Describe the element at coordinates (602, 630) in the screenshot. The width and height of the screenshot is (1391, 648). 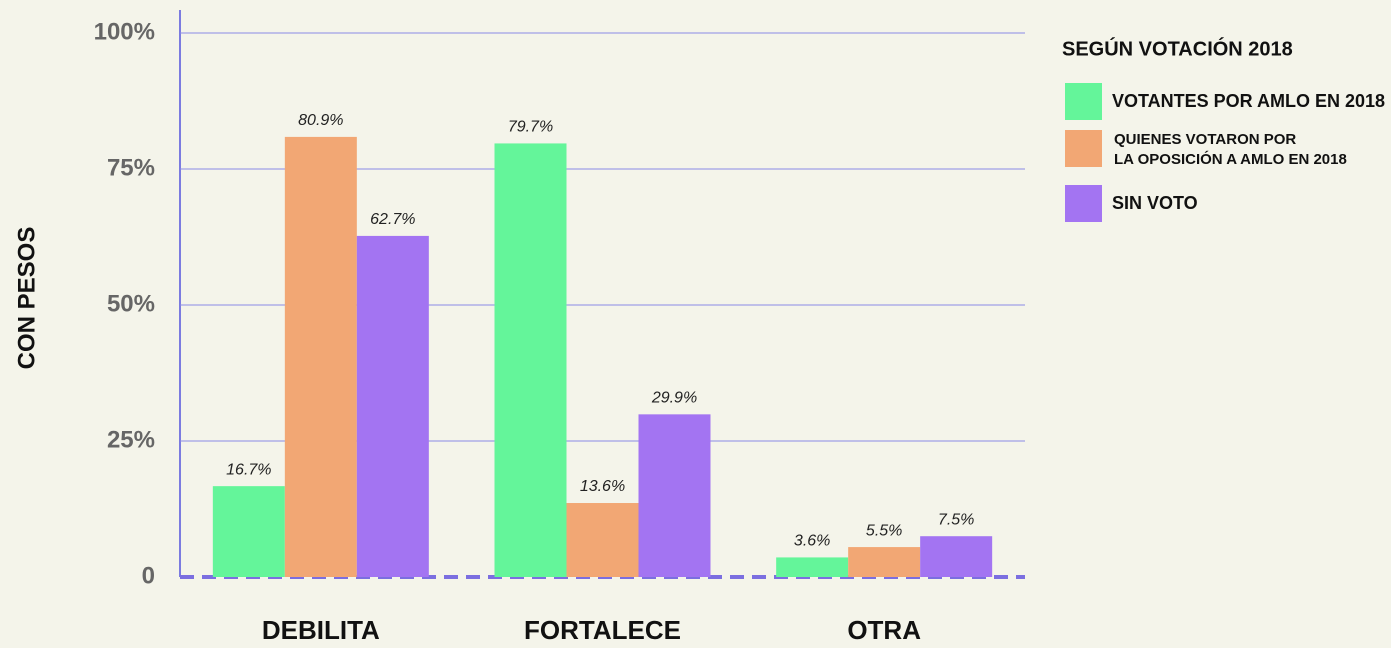
I see `x-tick-label: FORTALECE` at that location.